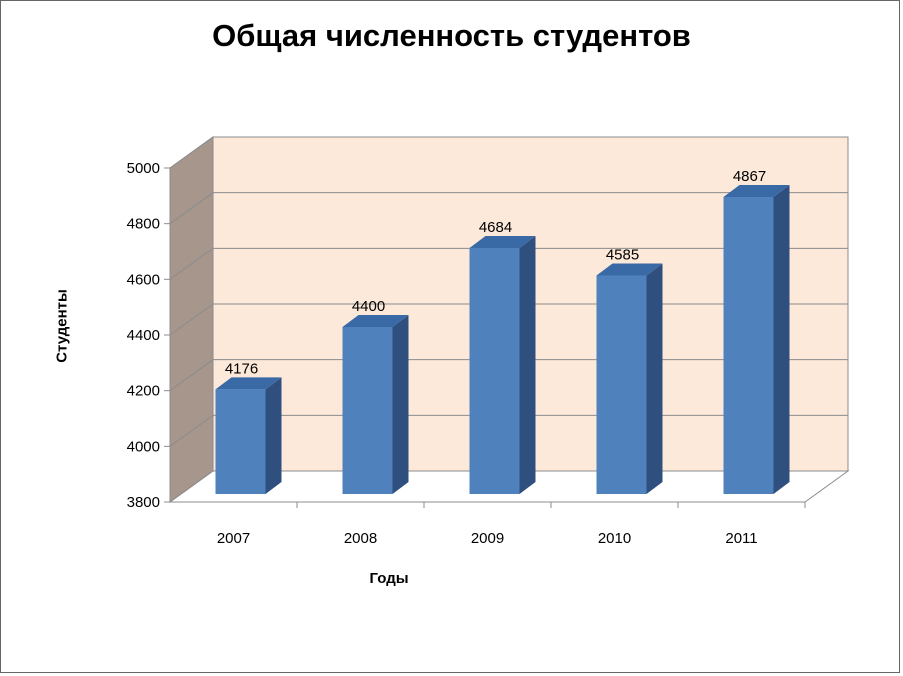 This screenshot has width=903, height=676. Describe the element at coordinates (368, 306) in the screenshot. I see `data-label: 4400` at that location.